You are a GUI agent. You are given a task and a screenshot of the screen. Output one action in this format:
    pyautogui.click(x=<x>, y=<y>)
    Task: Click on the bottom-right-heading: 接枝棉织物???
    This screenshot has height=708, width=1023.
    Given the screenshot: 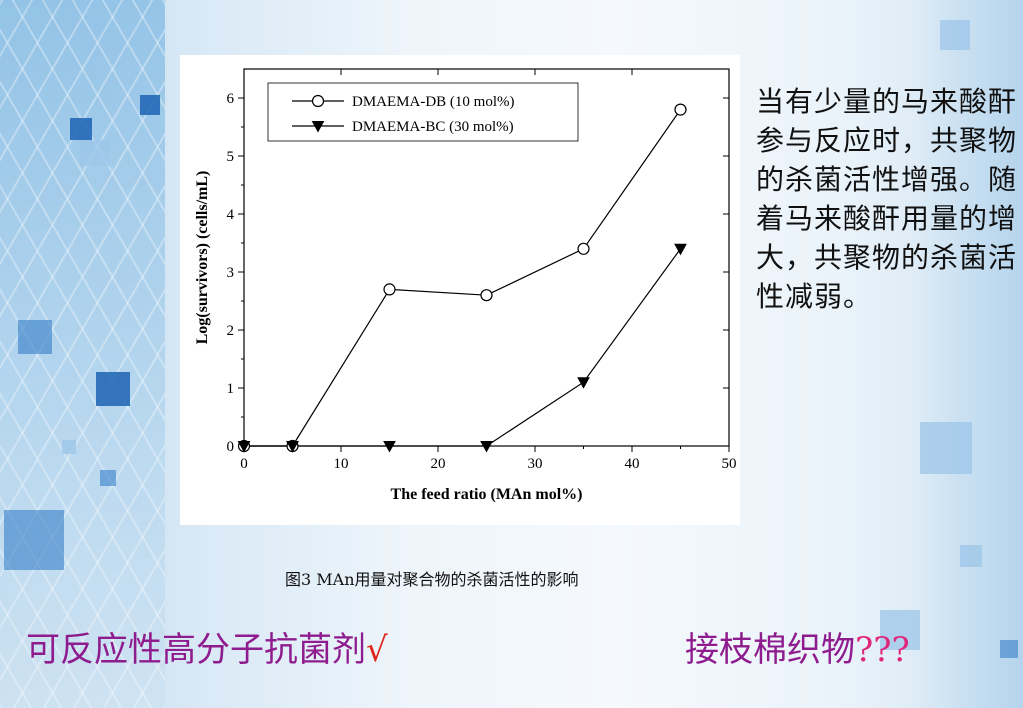 What is the action you would take?
    pyautogui.click(x=797, y=646)
    